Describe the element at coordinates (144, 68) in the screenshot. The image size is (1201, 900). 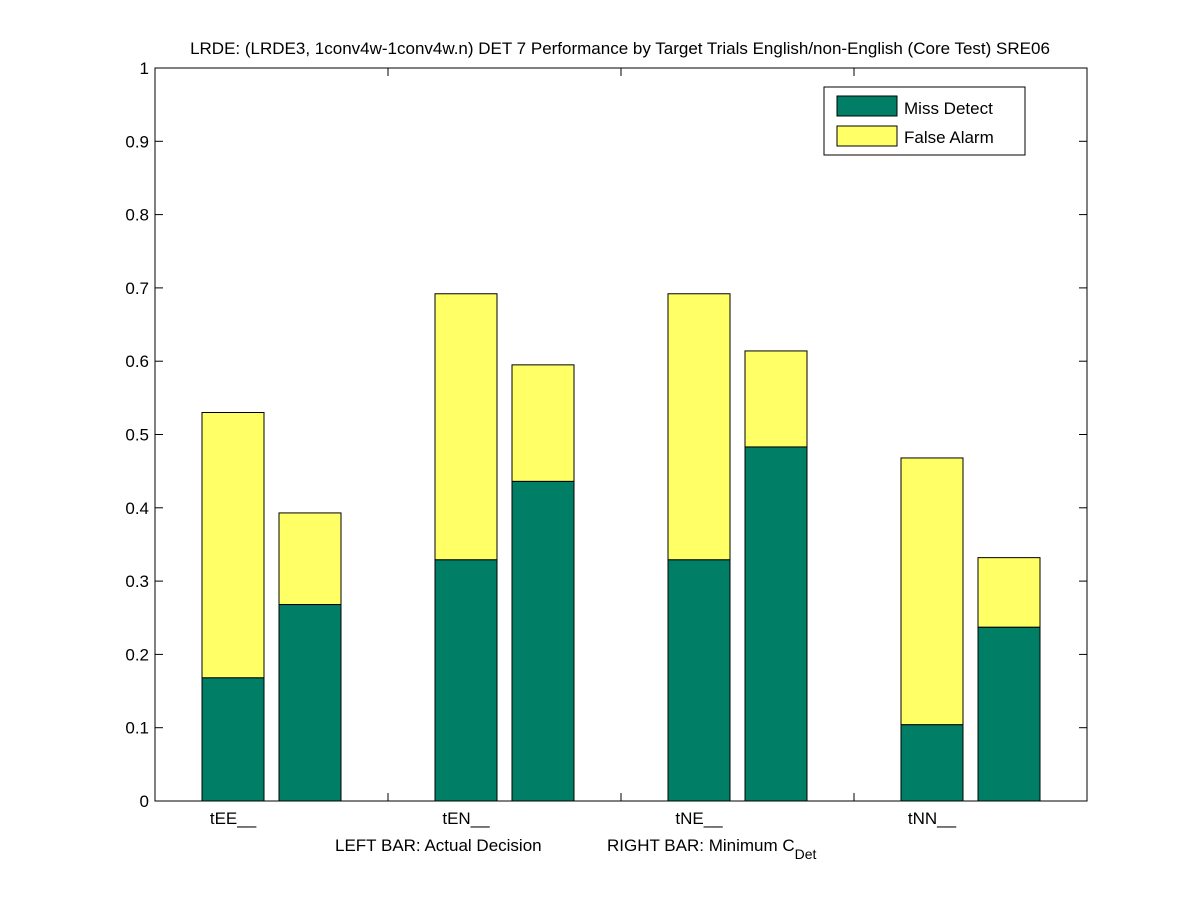
I see `y-tick-label: 1` at that location.